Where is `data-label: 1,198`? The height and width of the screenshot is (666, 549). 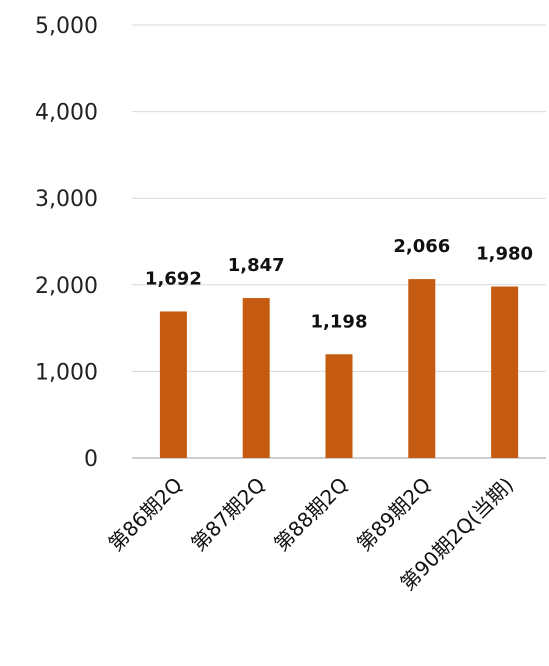
data-label: 1,198 is located at coordinates (339, 321).